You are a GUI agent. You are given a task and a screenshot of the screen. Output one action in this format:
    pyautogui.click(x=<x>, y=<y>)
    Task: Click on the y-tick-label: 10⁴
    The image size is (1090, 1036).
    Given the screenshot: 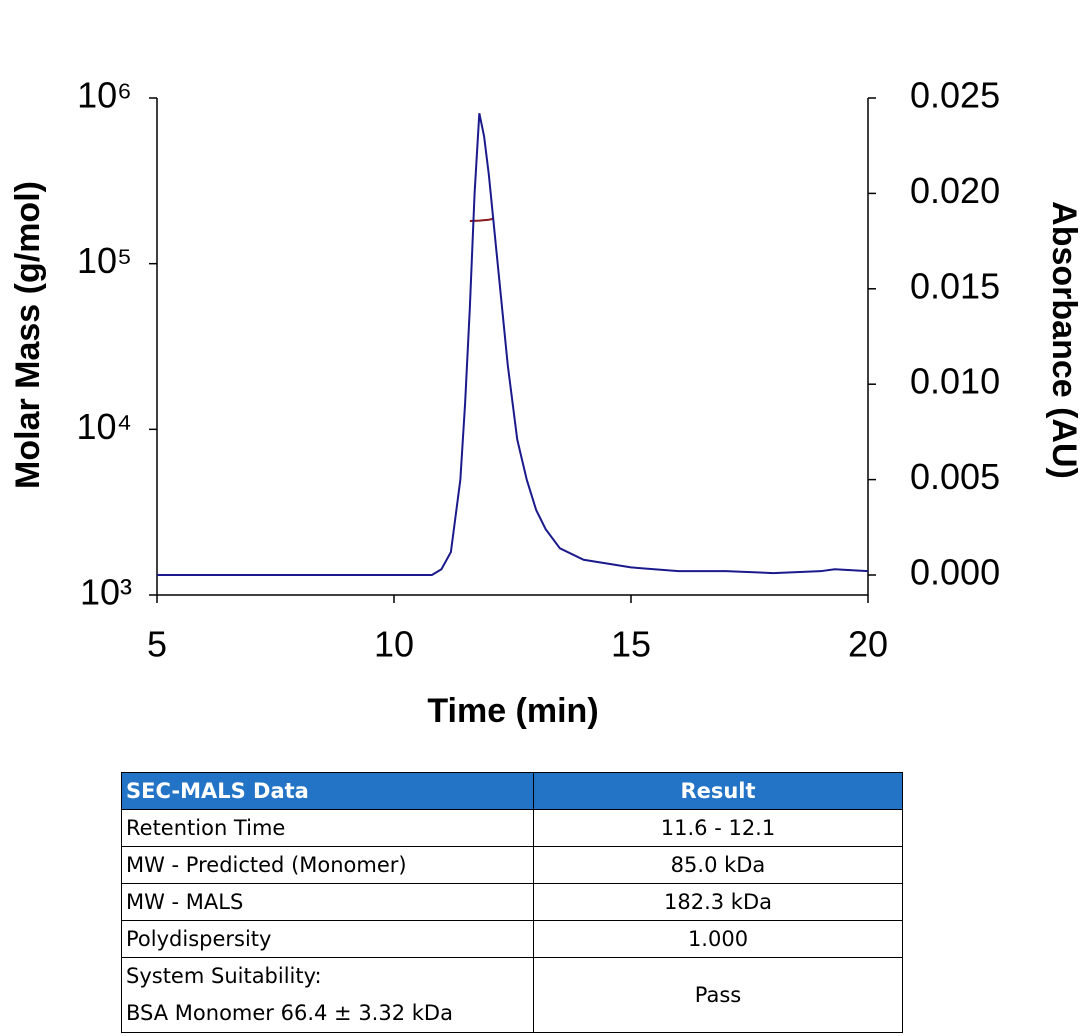 What is the action you would take?
    pyautogui.click(x=104, y=426)
    